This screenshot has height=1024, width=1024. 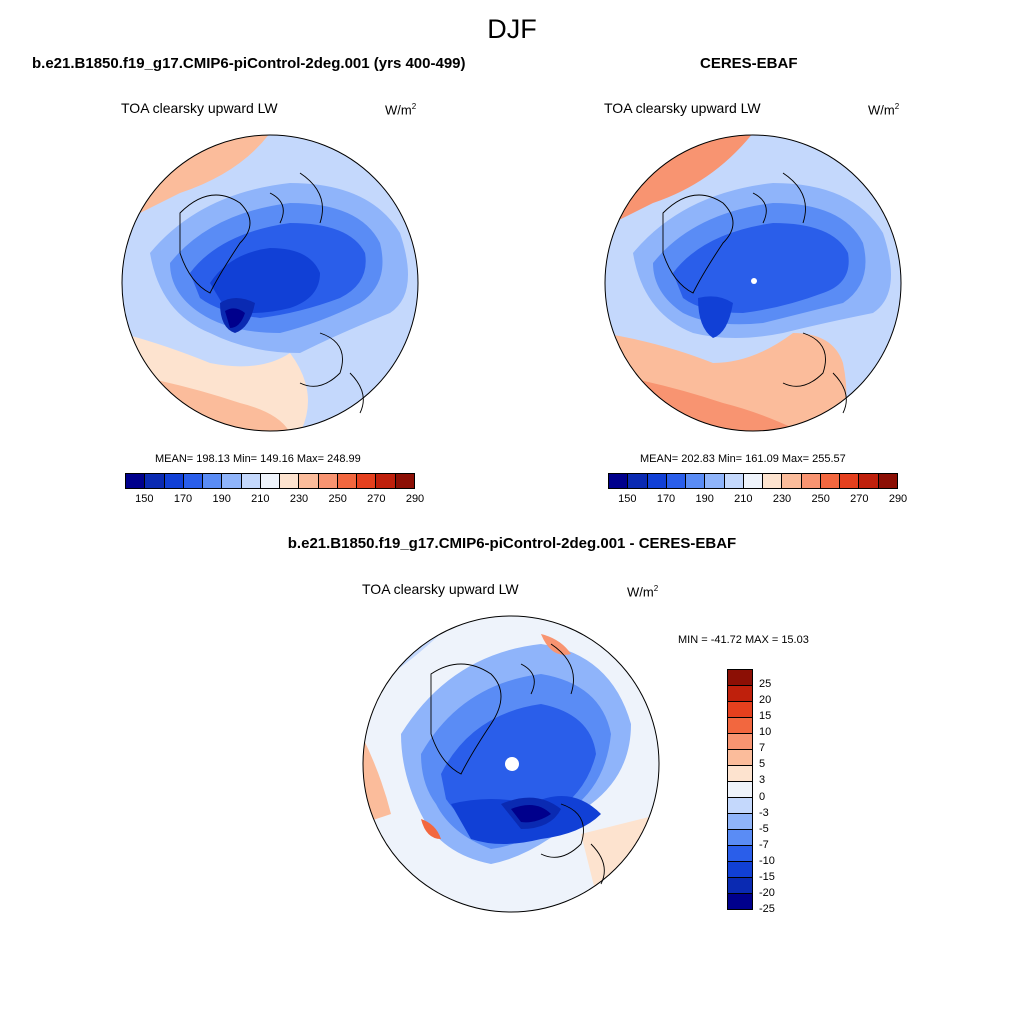 I want to click on colorbar-tick-label: 7, so click(x=762, y=748).